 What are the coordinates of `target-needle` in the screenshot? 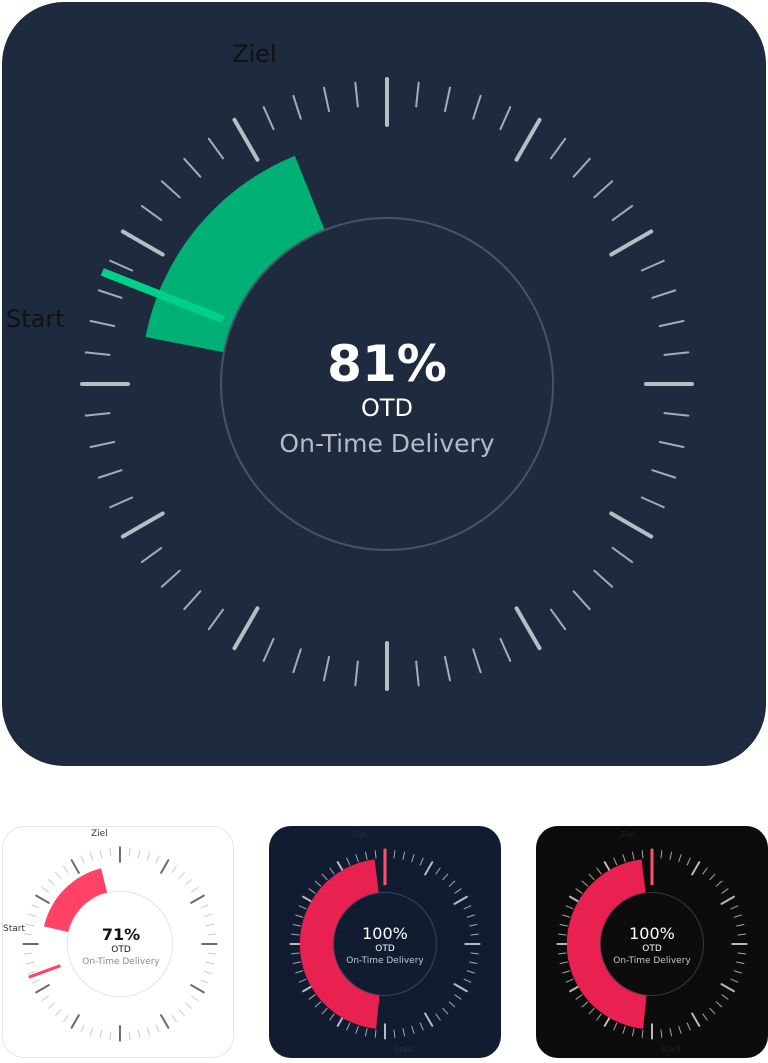 It's located at (44, 971).